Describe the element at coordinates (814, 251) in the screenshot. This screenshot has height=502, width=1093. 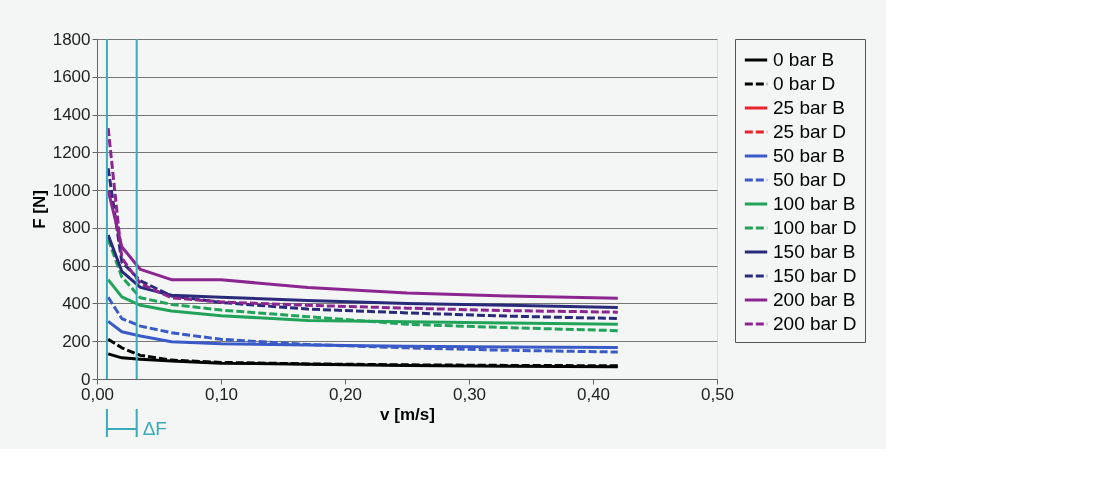
I see `legend-label: 150 bar B` at that location.